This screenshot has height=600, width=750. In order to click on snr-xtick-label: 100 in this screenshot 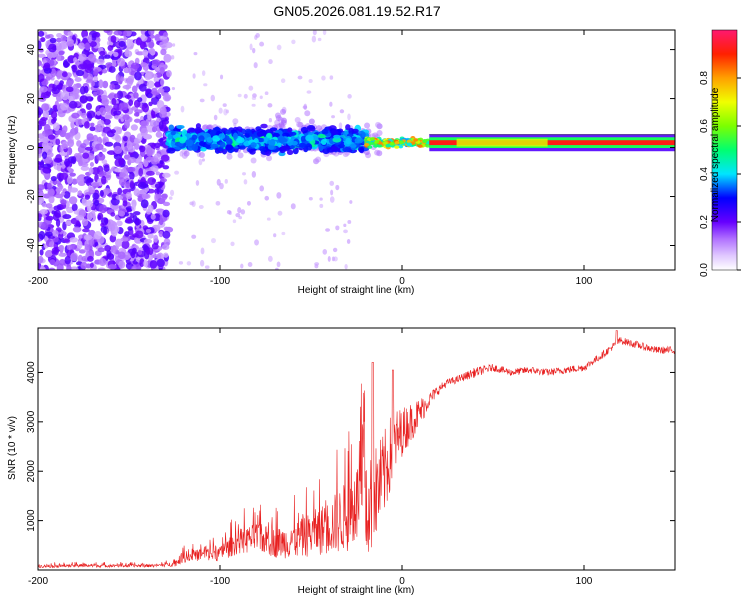, I will do `click(584, 581)`.